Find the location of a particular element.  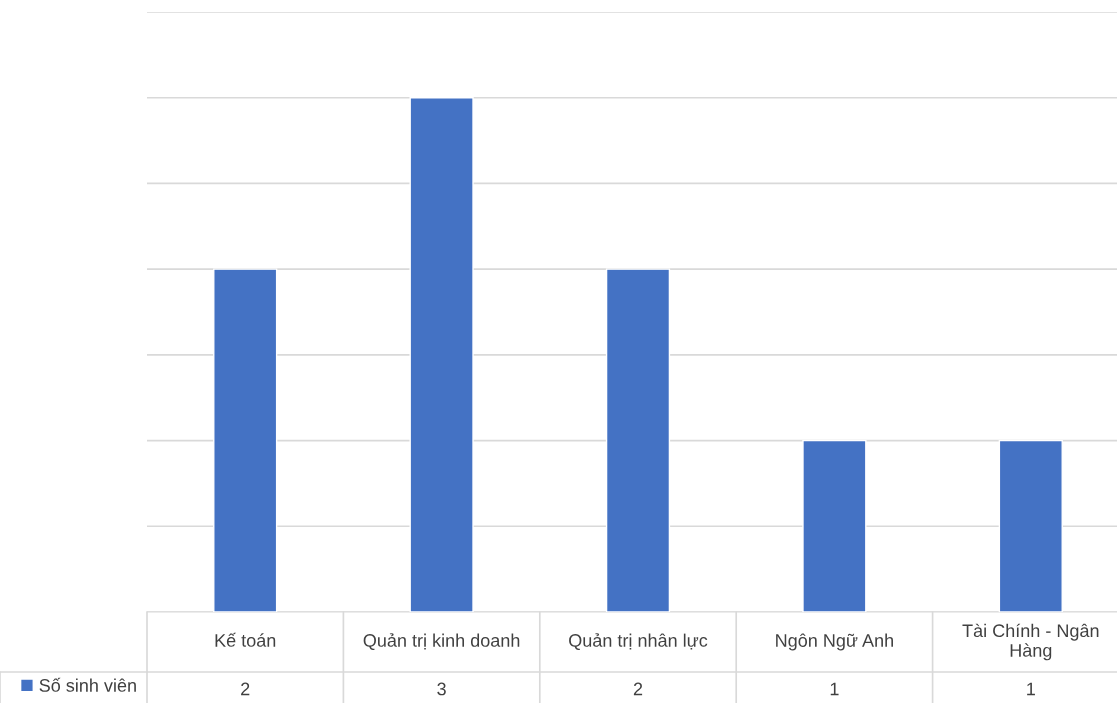

x-tick-label: Ngôn Ngữ Anh is located at coordinates (834, 642).